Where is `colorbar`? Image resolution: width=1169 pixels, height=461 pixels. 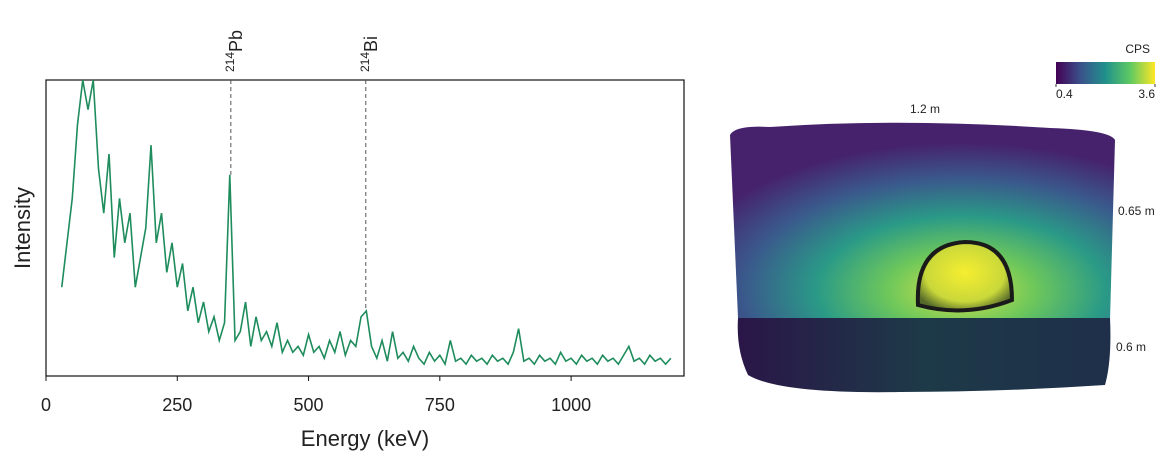
colorbar is located at coordinates (1105, 73).